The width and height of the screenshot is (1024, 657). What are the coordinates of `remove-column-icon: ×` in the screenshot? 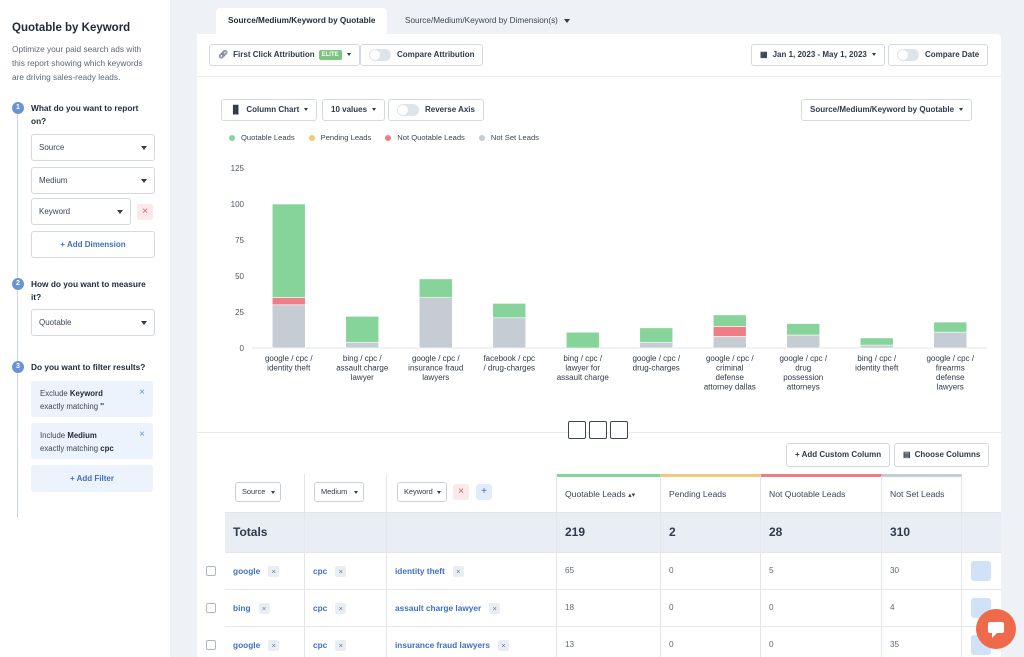 It's located at (461, 492).